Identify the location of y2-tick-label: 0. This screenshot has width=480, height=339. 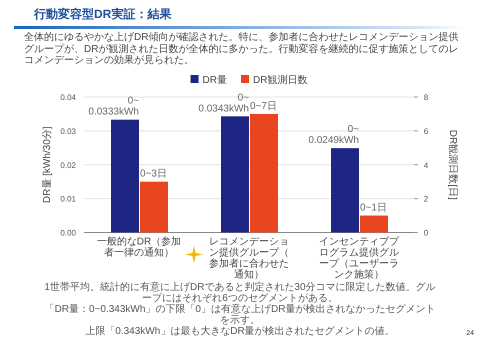
(426, 232).